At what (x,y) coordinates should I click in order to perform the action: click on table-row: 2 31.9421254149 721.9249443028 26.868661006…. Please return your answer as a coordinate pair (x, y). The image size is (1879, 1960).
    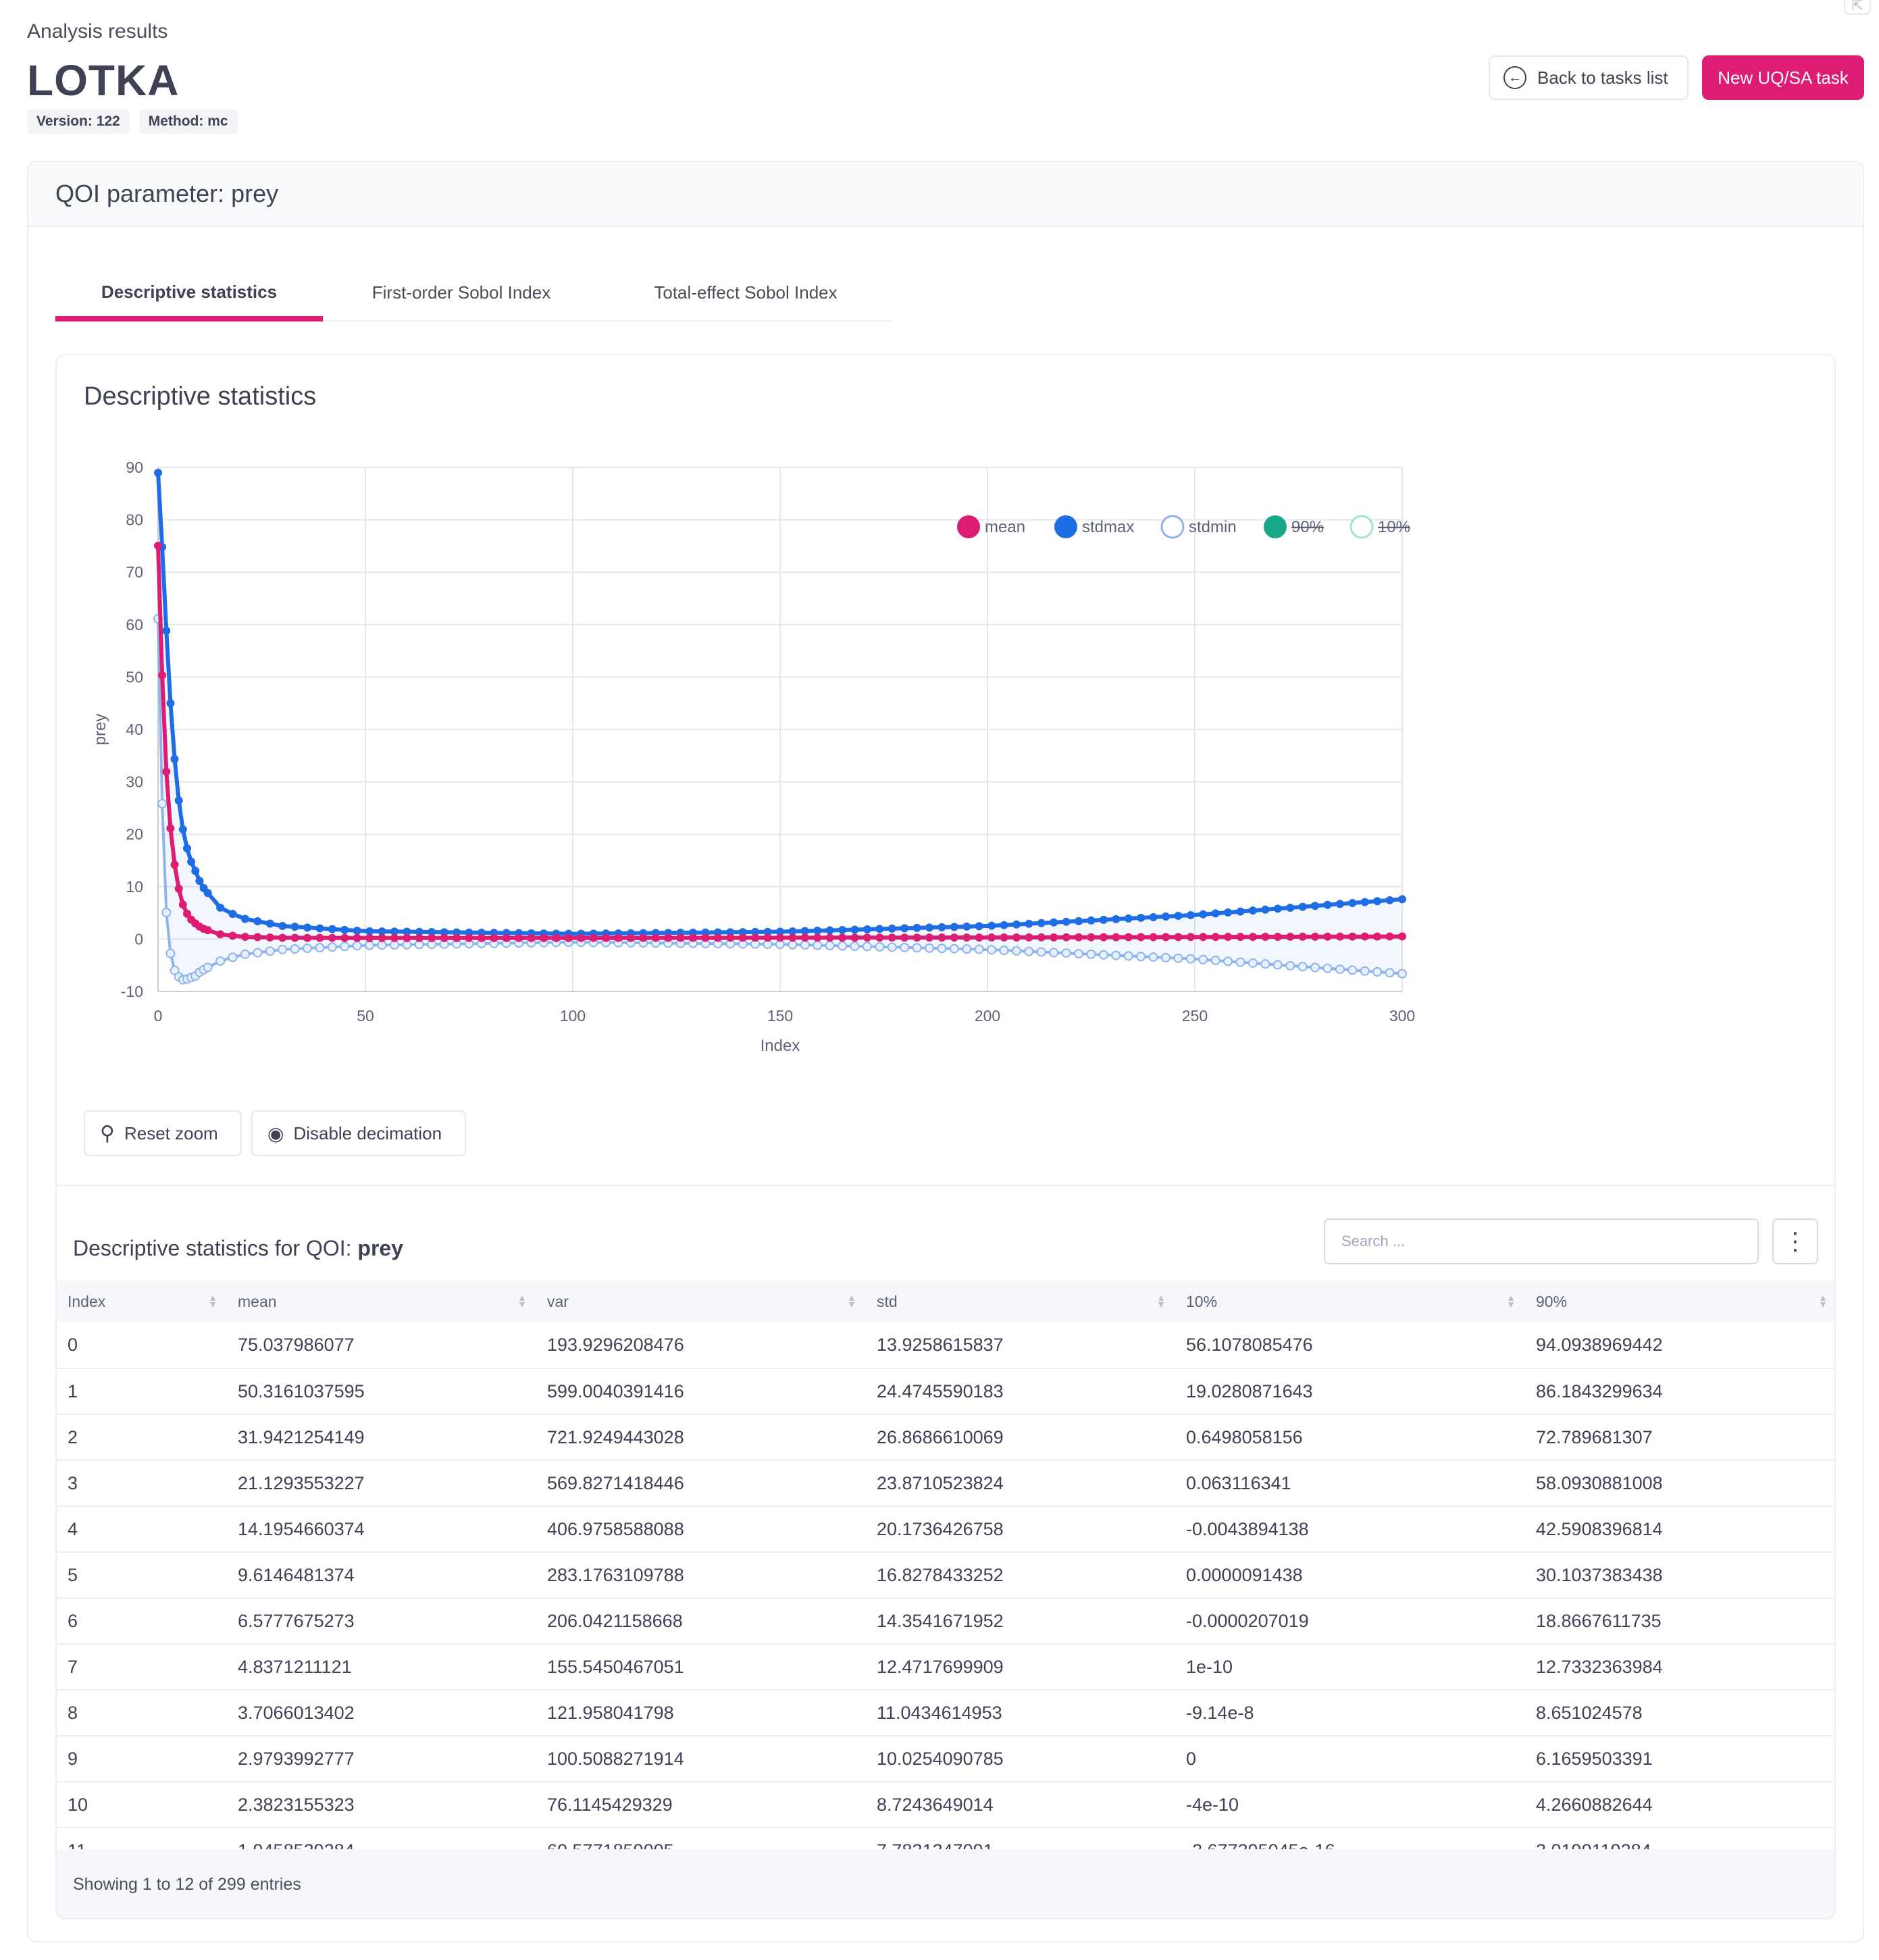
    Looking at the image, I should click on (945, 1437).